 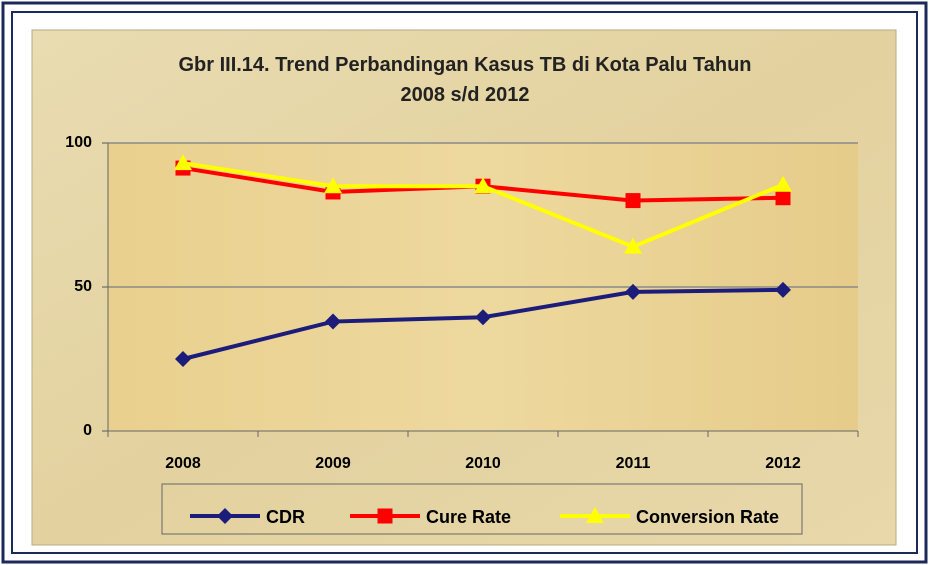 I want to click on x-tick-label: 2010, so click(x=483, y=463).